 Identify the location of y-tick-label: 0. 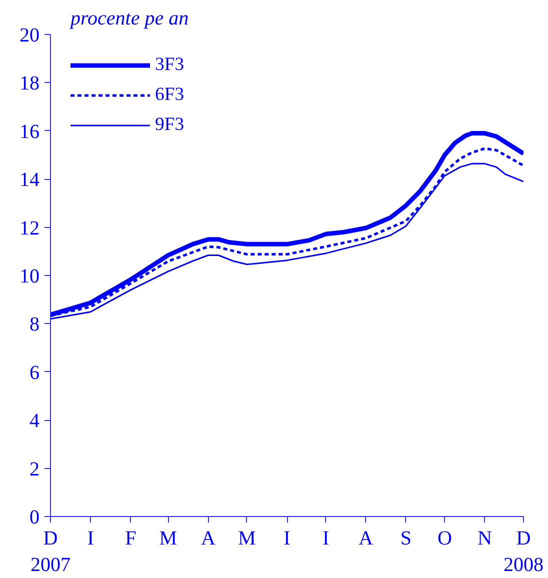
(35, 517).